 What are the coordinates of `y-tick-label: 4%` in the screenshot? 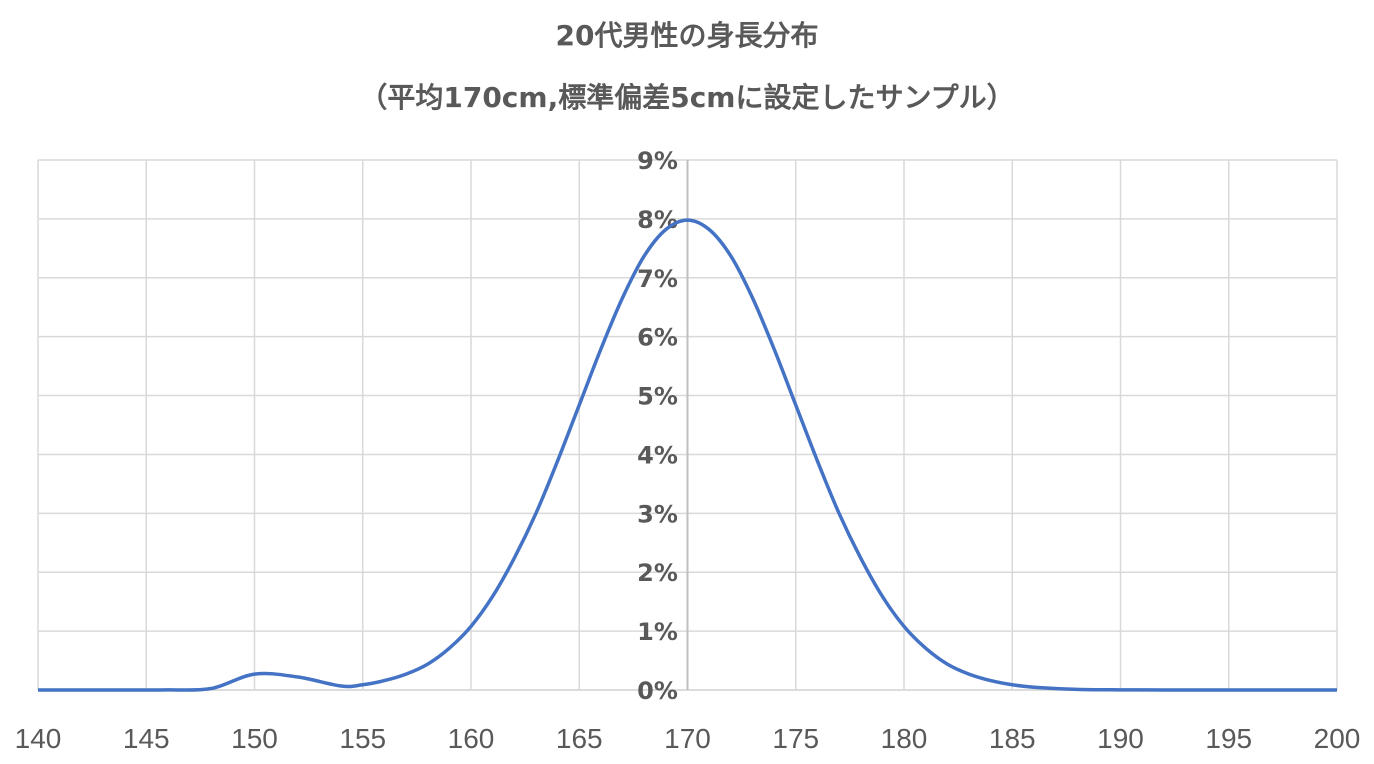 It's located at (657, 455).